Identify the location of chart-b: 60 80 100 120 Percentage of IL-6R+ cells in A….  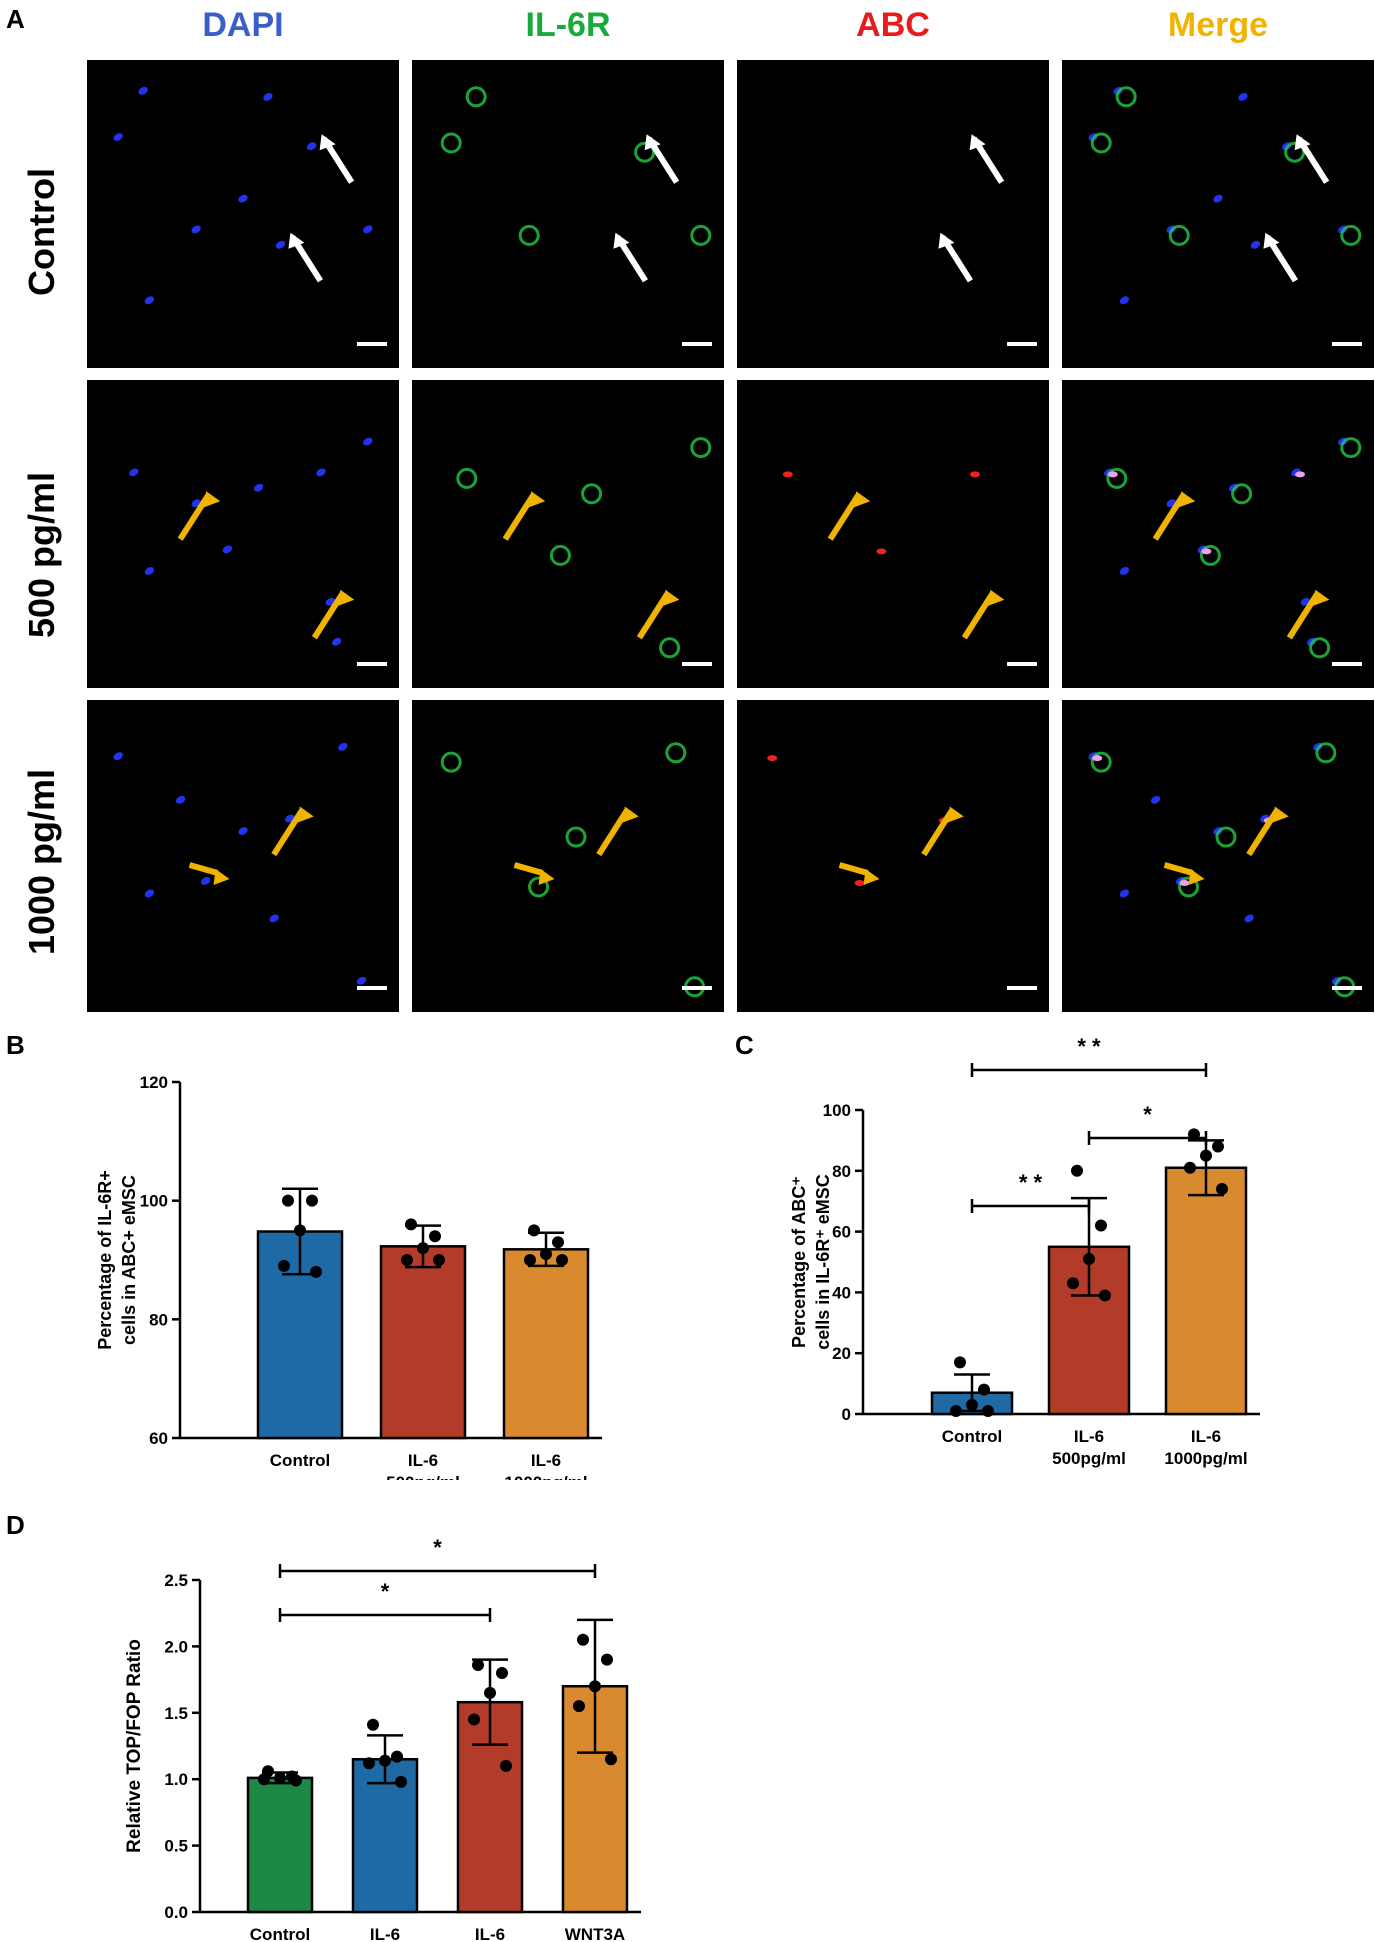
(348, 1276).